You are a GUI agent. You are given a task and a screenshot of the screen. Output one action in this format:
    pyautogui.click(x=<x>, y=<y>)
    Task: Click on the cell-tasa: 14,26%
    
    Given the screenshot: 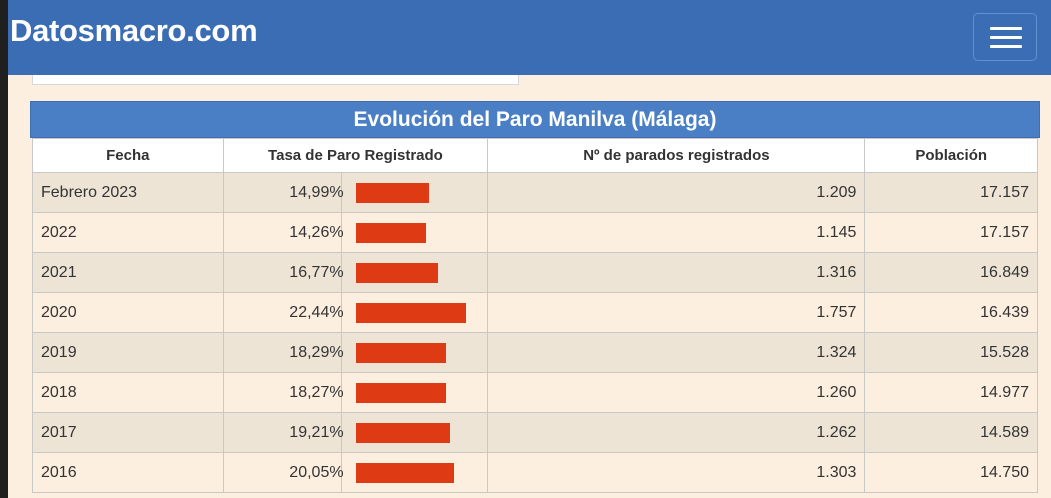 What is the action you would take?
    pyautogui.click(x=283, y=232)
    